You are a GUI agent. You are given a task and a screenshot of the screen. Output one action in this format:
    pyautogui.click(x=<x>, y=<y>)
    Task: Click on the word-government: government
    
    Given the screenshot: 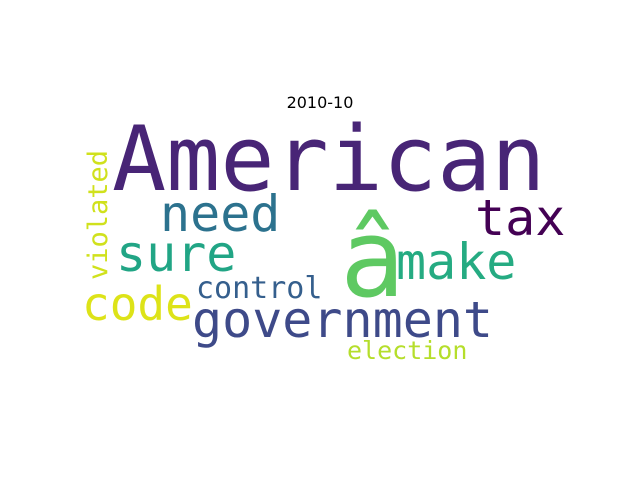 What is the action you would take?
    pyautogui.click(x=342, y=320)
    